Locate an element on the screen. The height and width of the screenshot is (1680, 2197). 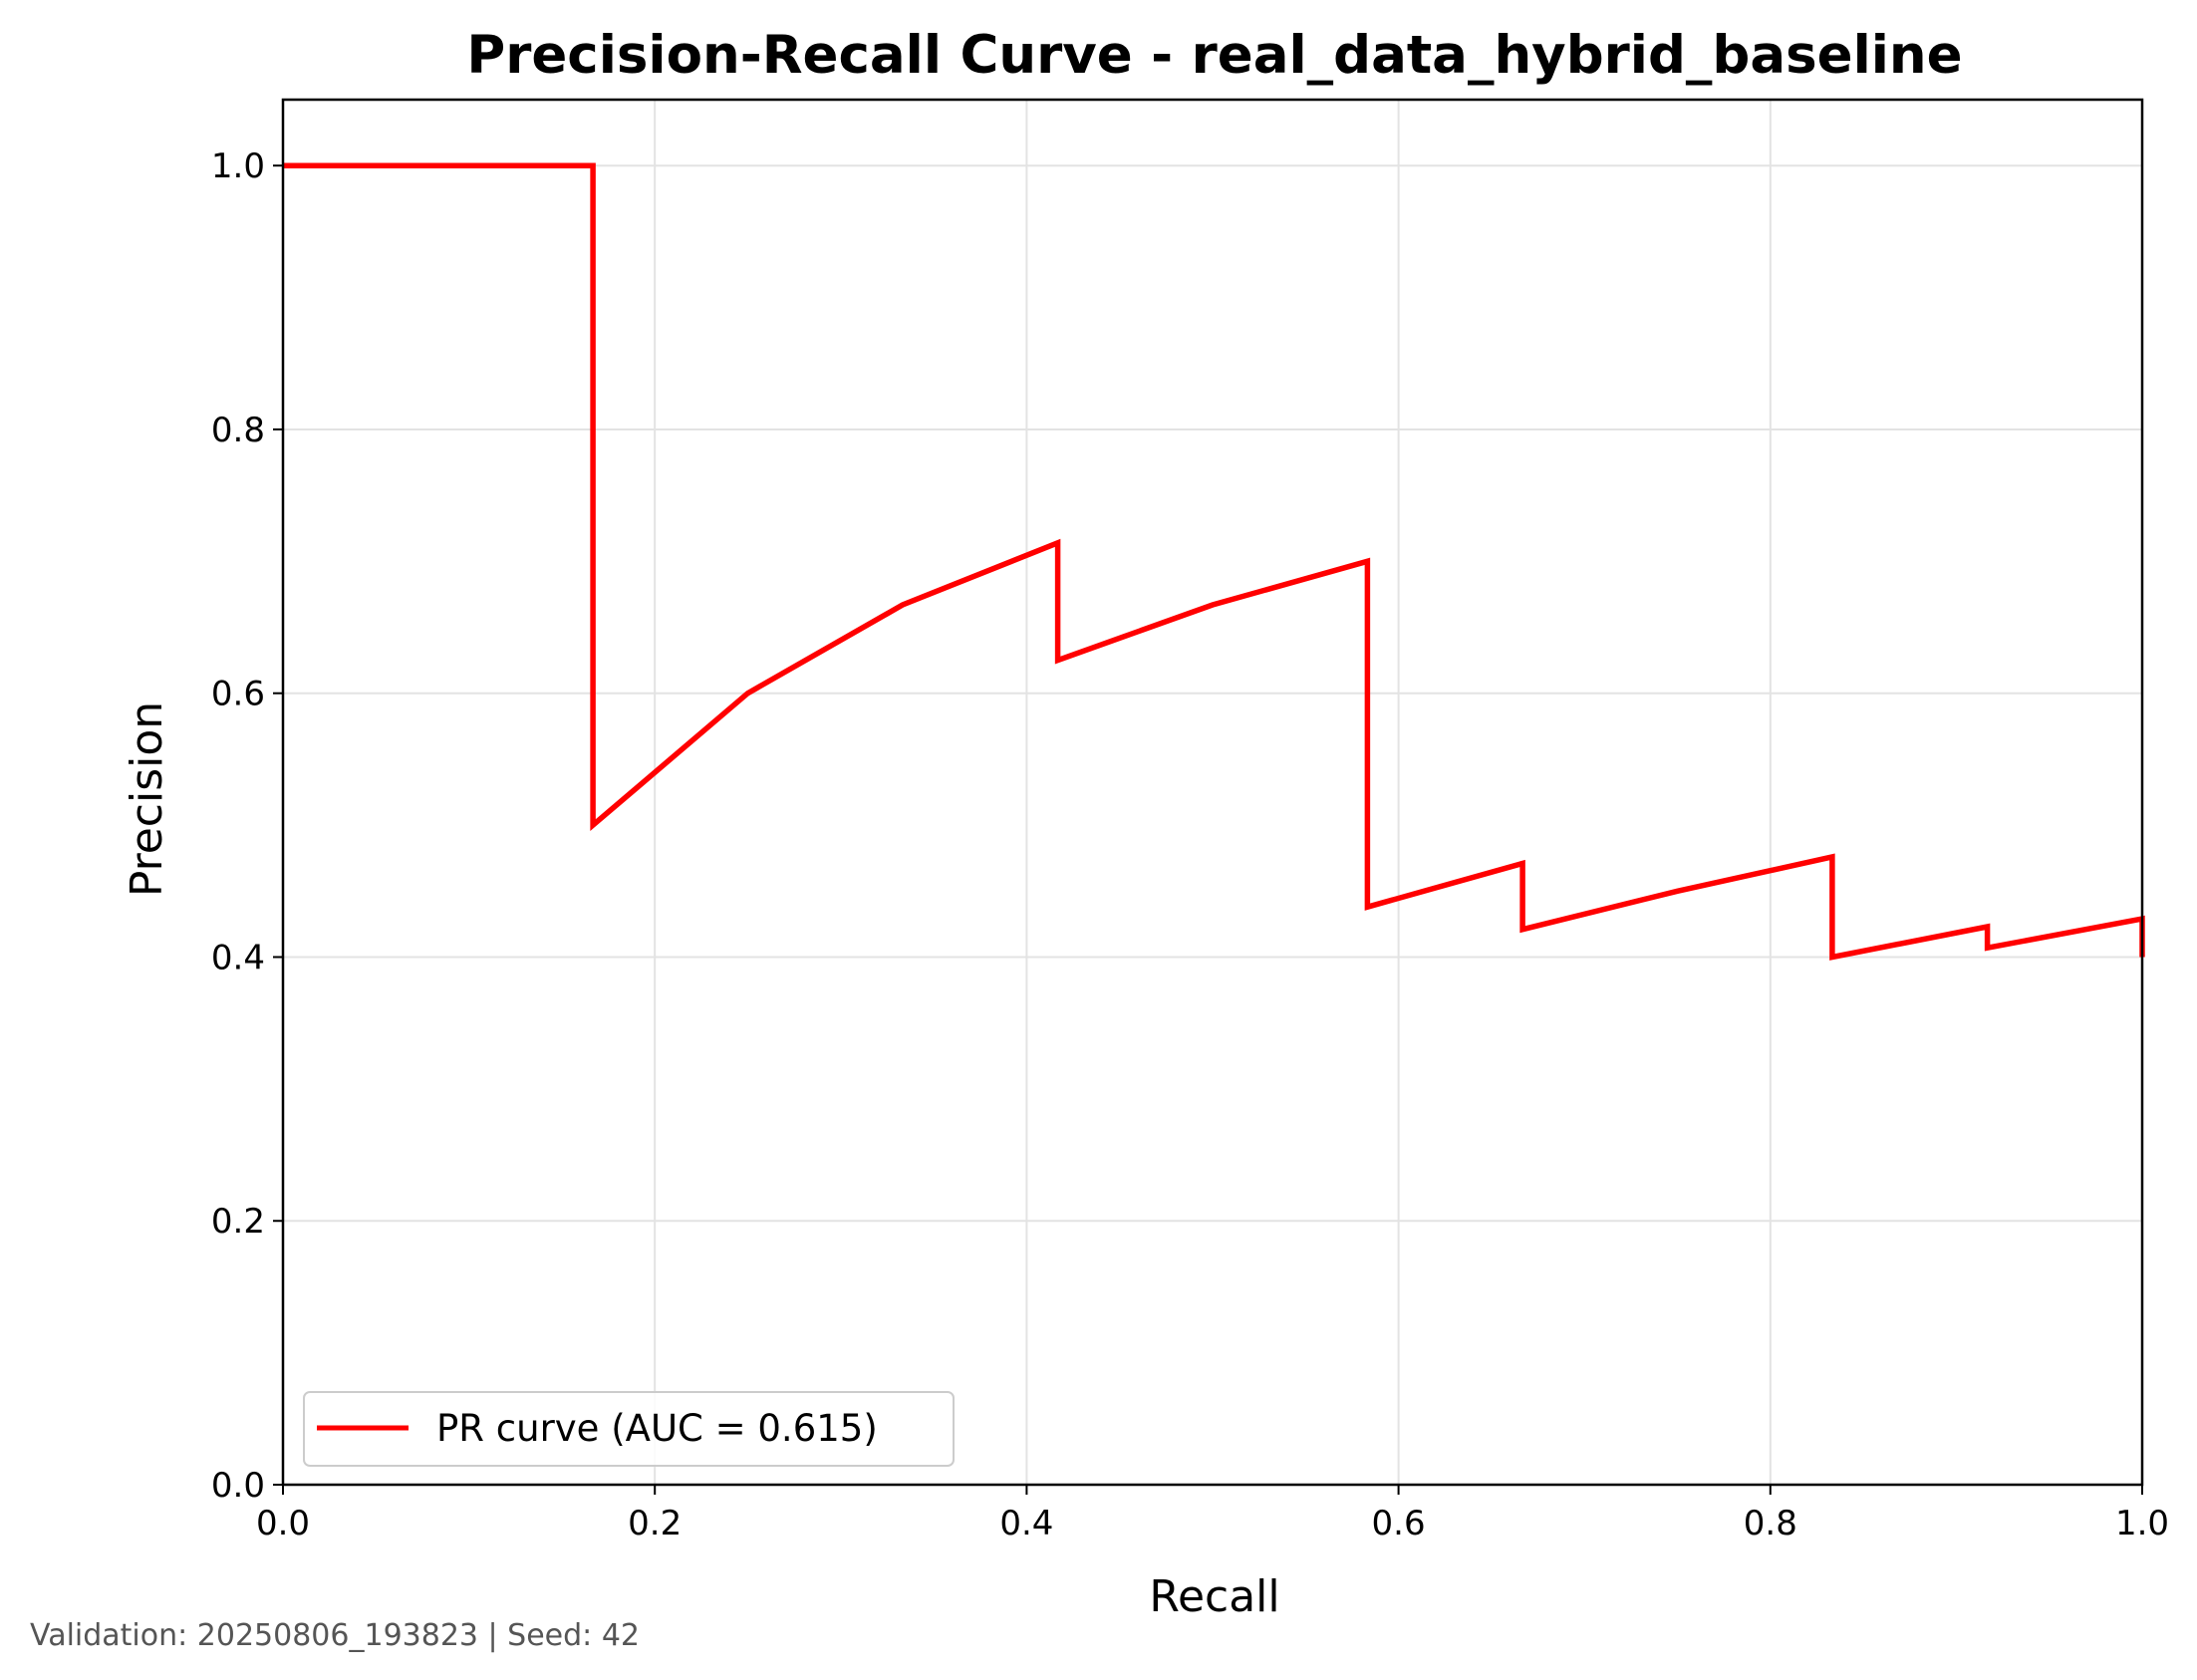
legend-box is located at coordinates (629, 1429).